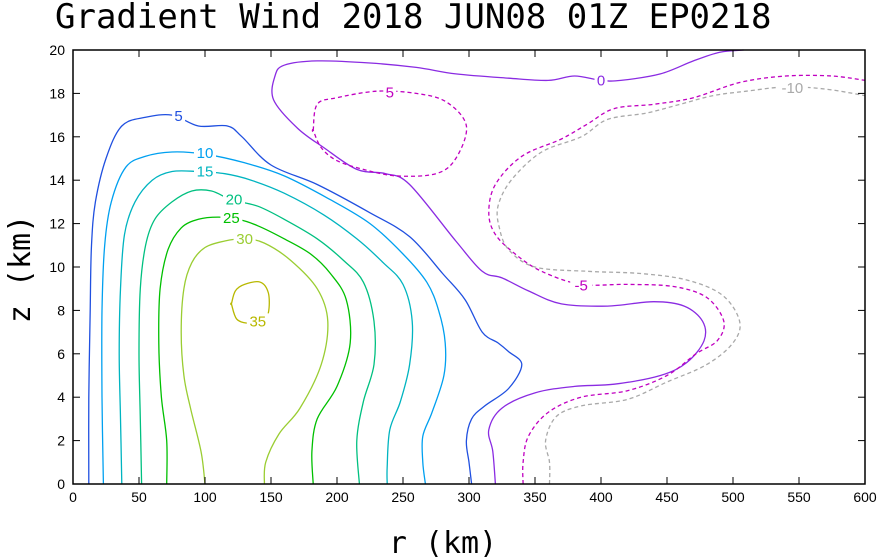 Image resolution: width=879 pixels, height=560 pixels. What do you see at coordinates (61, 354) in the screenshot?
I see `y-tick-label: 6` at bounding box center [61, 354].